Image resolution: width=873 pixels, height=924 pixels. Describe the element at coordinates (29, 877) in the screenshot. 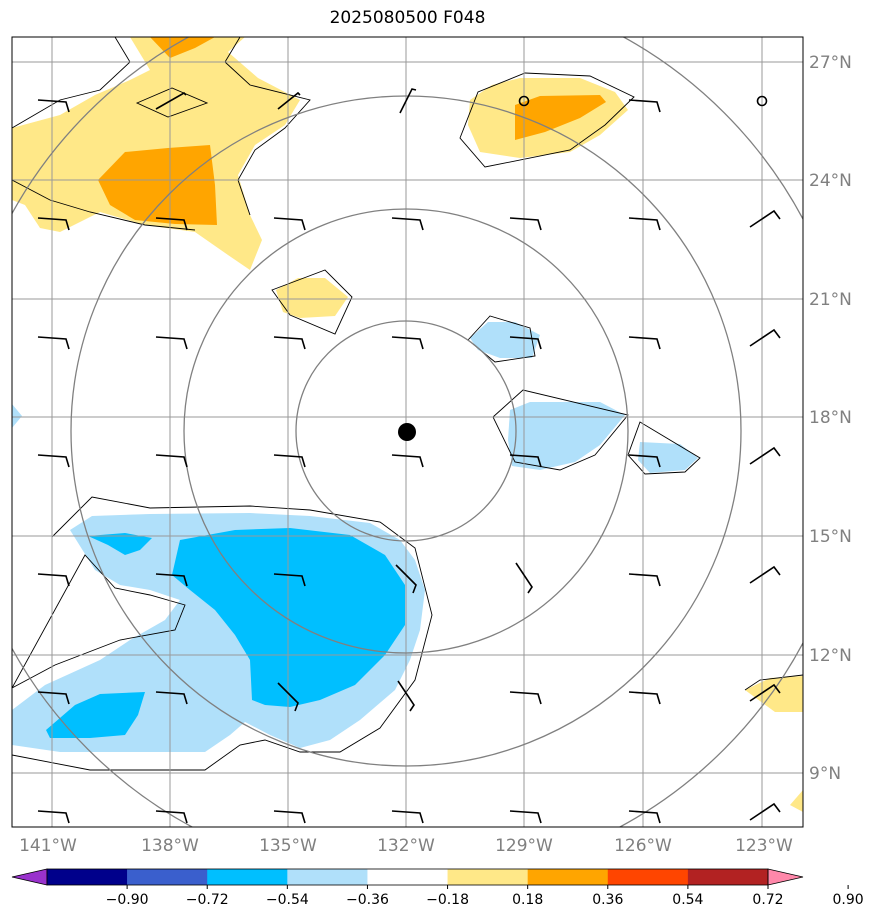

I see `colorbar-extend-low` at that location.